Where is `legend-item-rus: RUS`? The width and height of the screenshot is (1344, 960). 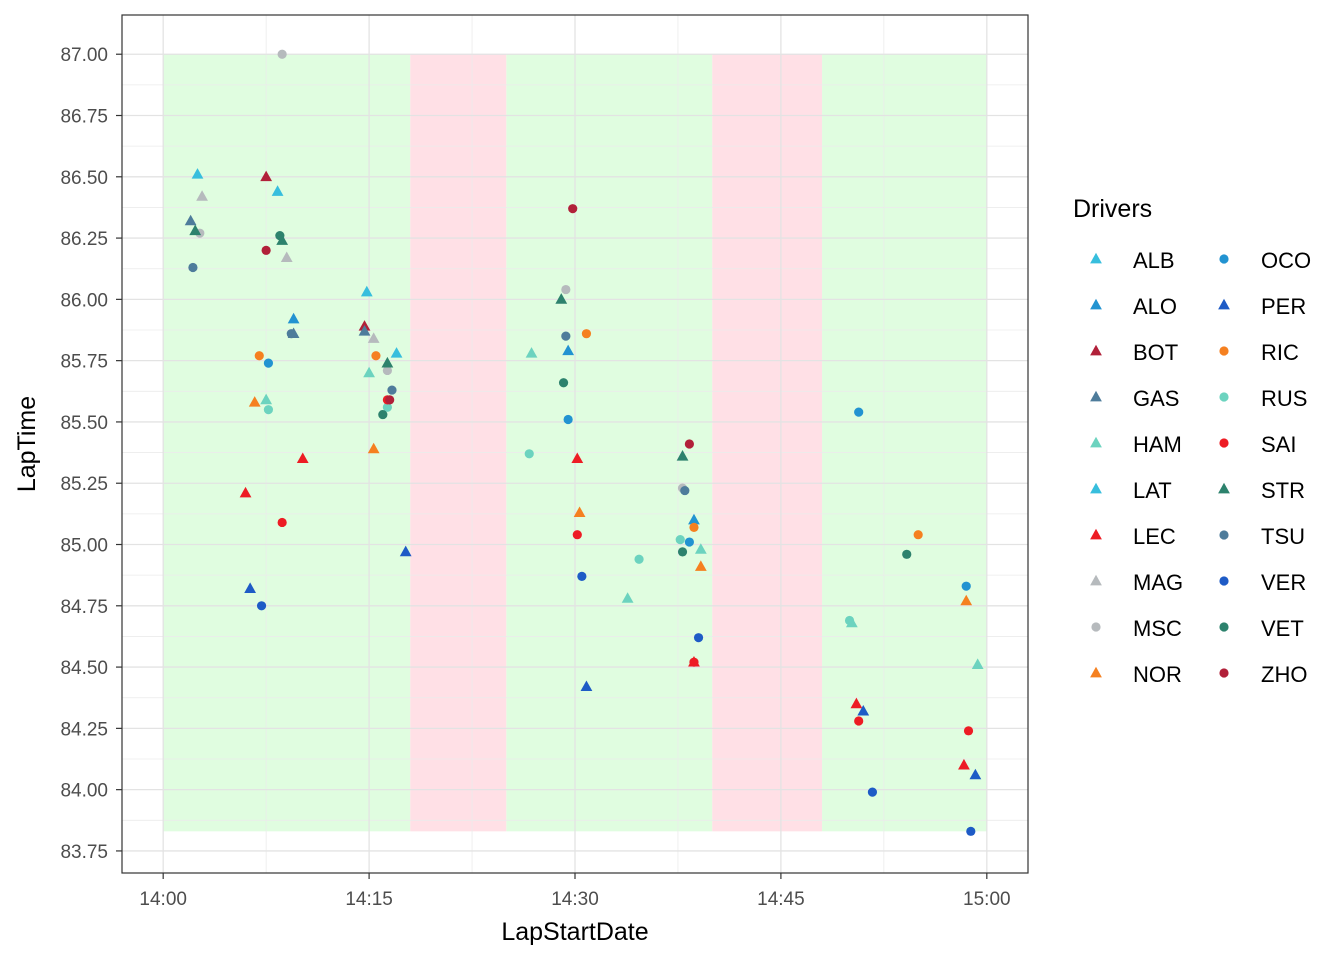 legend-item-rus: RUS is located at coordinates (1263, 398).